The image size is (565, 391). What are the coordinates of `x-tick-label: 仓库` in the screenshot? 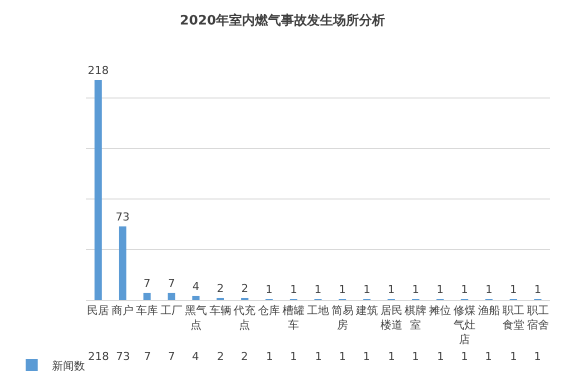 It's located at (269, 311).